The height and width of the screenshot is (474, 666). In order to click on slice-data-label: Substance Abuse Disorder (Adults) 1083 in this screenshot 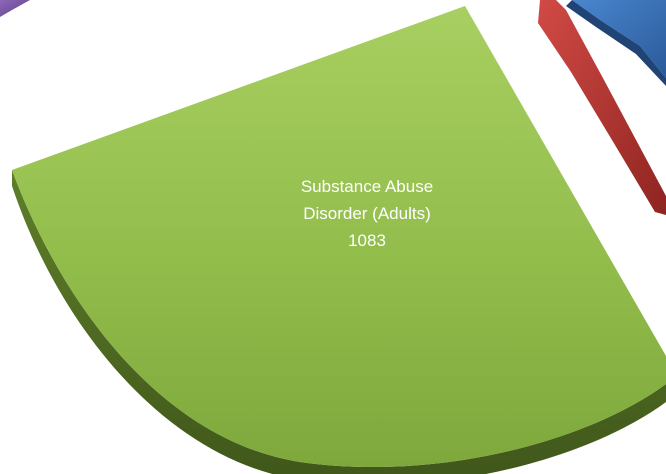, I will do `click(367, 213)`.